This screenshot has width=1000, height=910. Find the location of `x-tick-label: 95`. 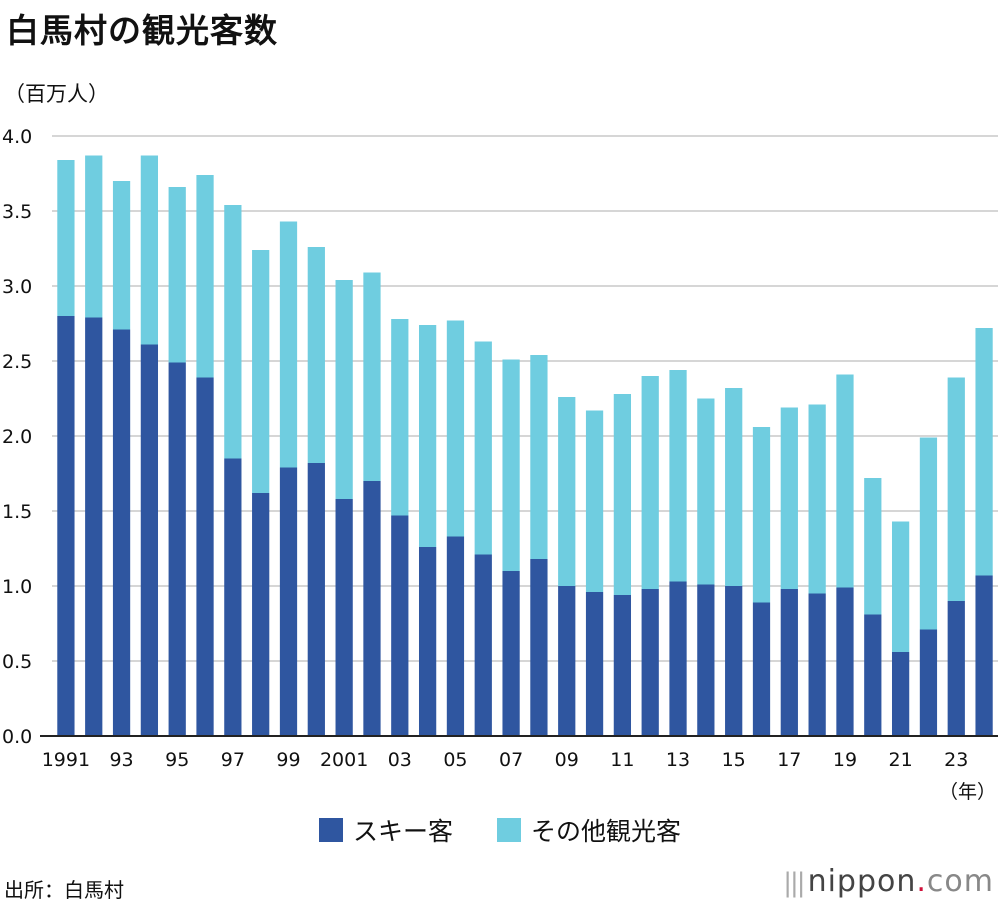

x-tick-label: 95 is located at coordinates (177, 760).